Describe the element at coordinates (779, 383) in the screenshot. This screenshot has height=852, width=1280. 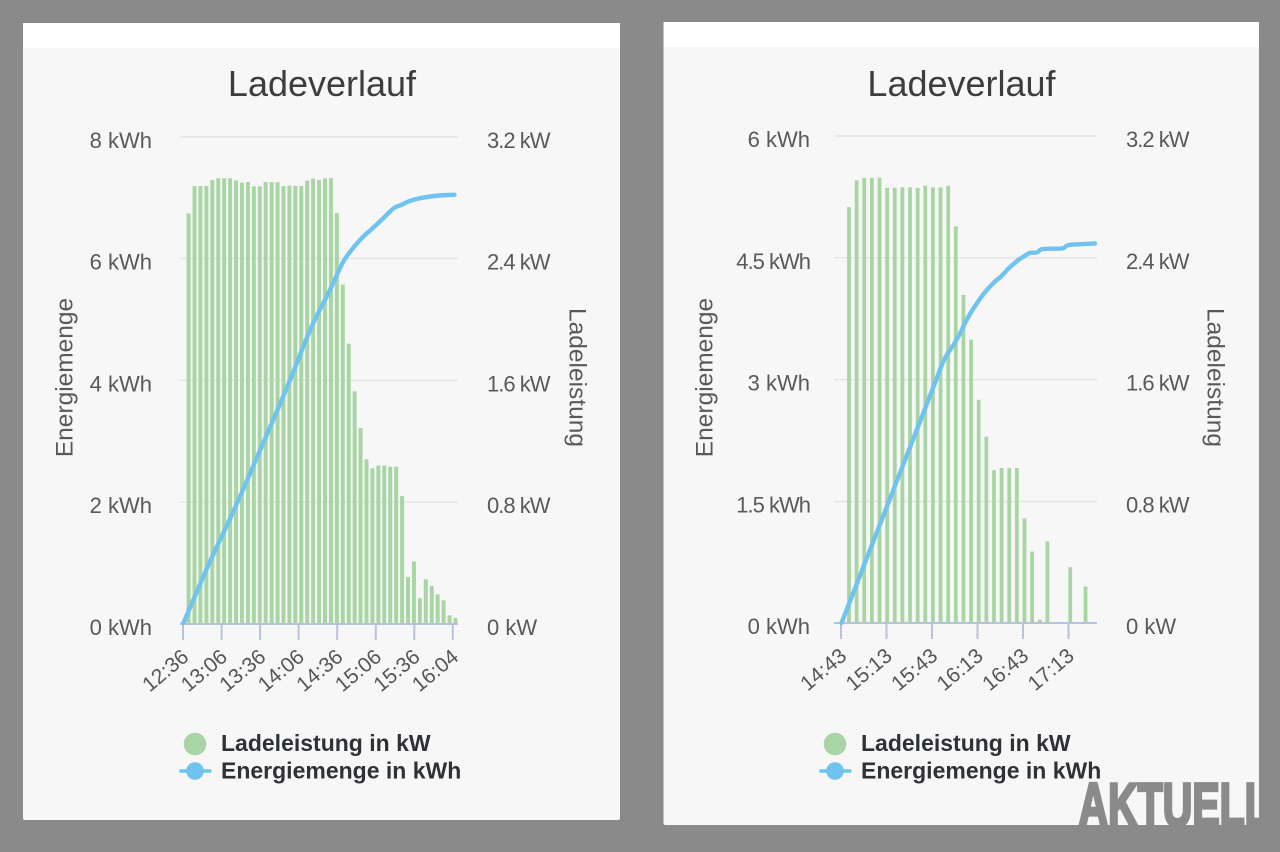
I see `svg-text: 3 kWh` at that location.